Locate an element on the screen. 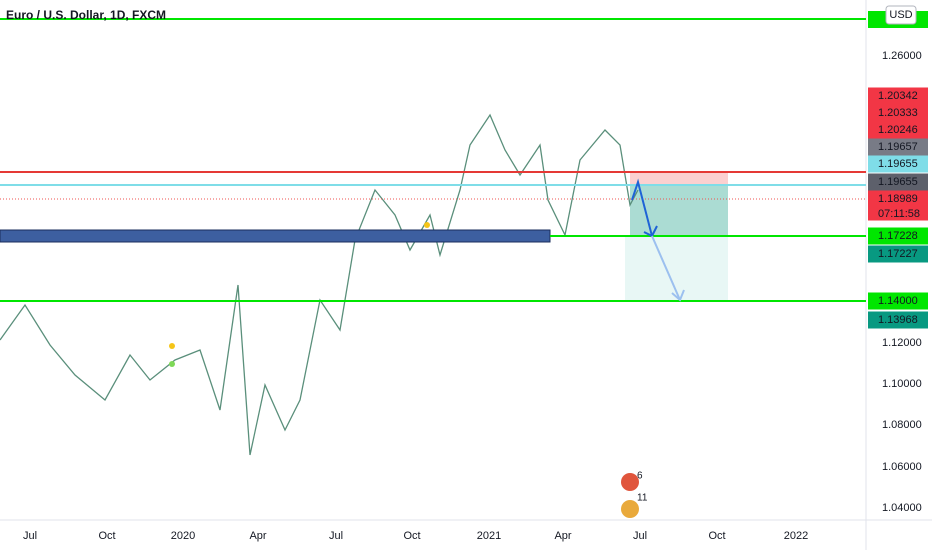 The height and width of the screenshot is (550, 932). time-label: 2020 is located at coordinates (183, 536).